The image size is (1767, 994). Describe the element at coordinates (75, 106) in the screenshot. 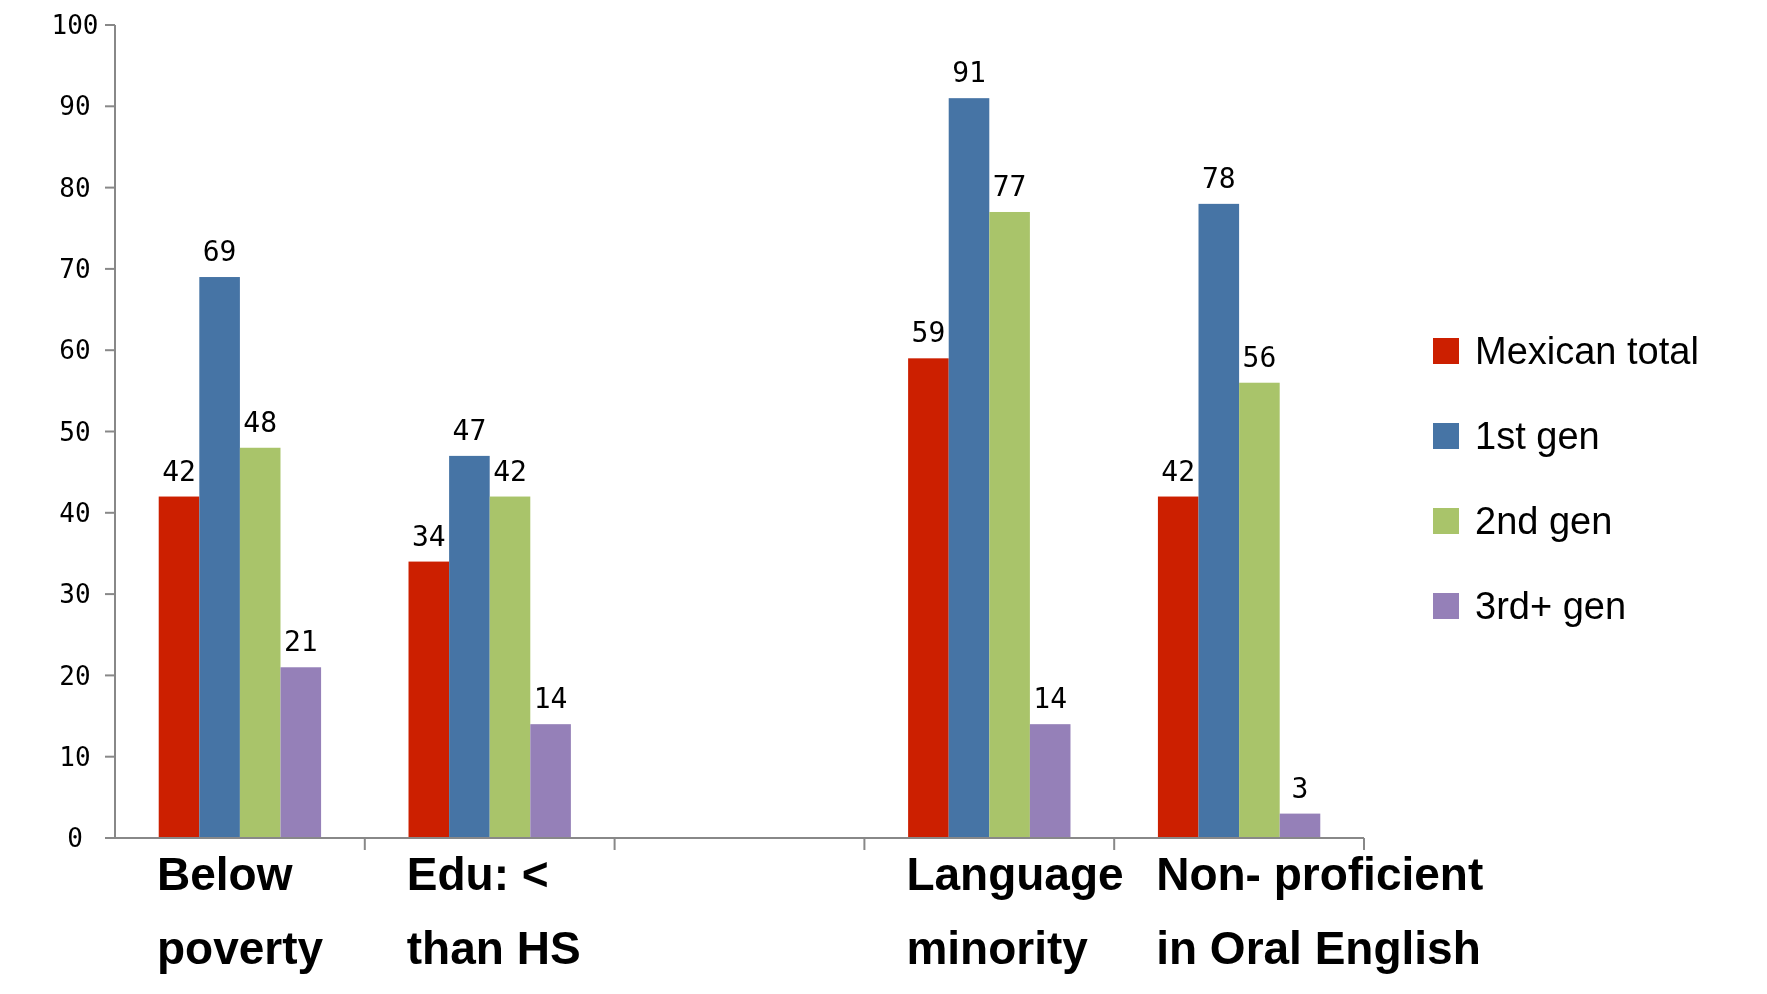

I see `y-tick-label: 90` at that location.